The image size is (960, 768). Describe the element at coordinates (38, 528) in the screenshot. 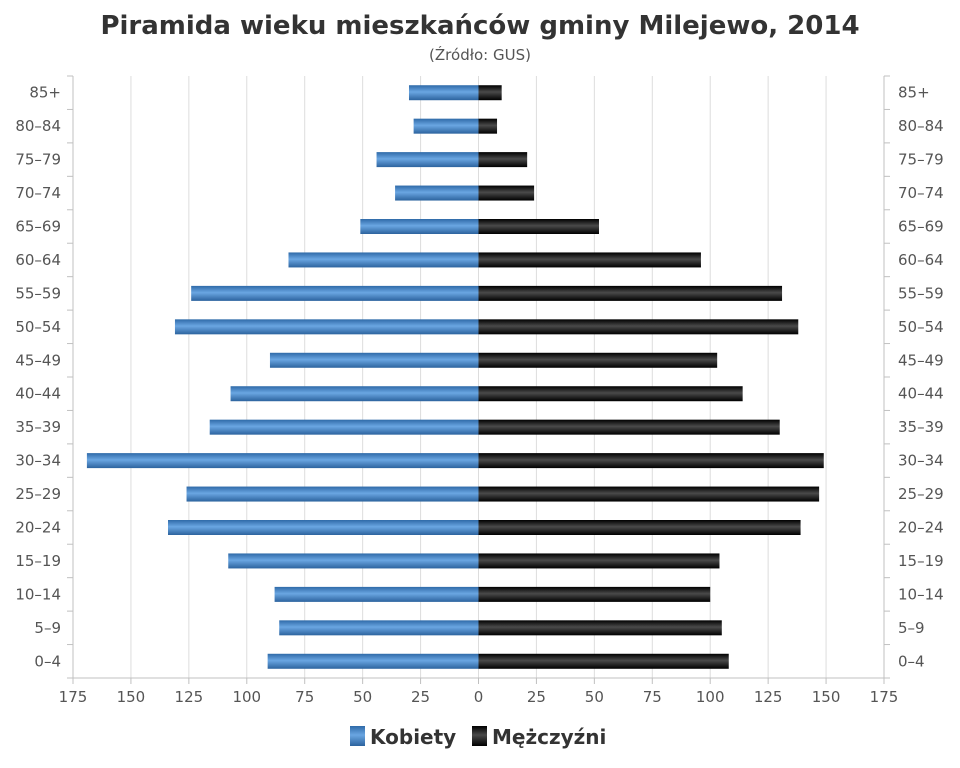

I see `category-label-left: 20–24` at that location.